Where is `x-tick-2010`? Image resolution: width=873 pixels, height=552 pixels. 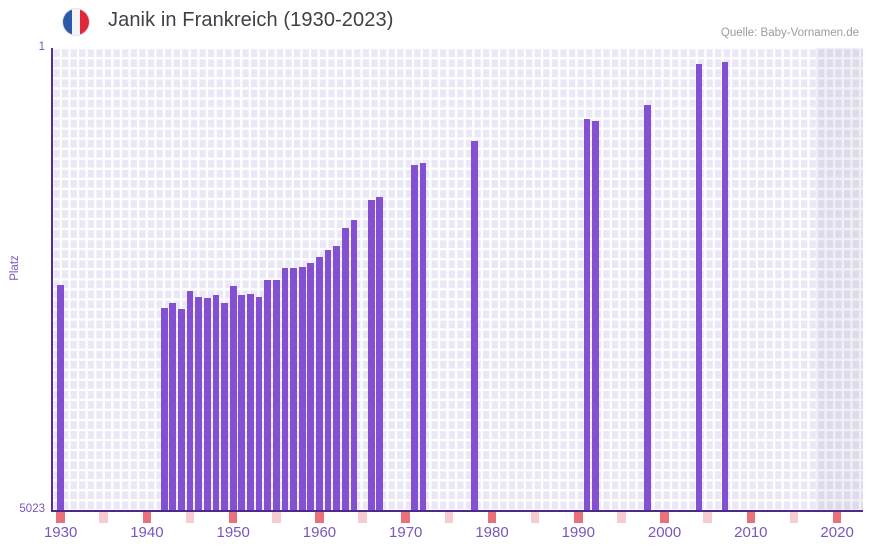
x-tick-2010 is located at coordinates (751, 517).